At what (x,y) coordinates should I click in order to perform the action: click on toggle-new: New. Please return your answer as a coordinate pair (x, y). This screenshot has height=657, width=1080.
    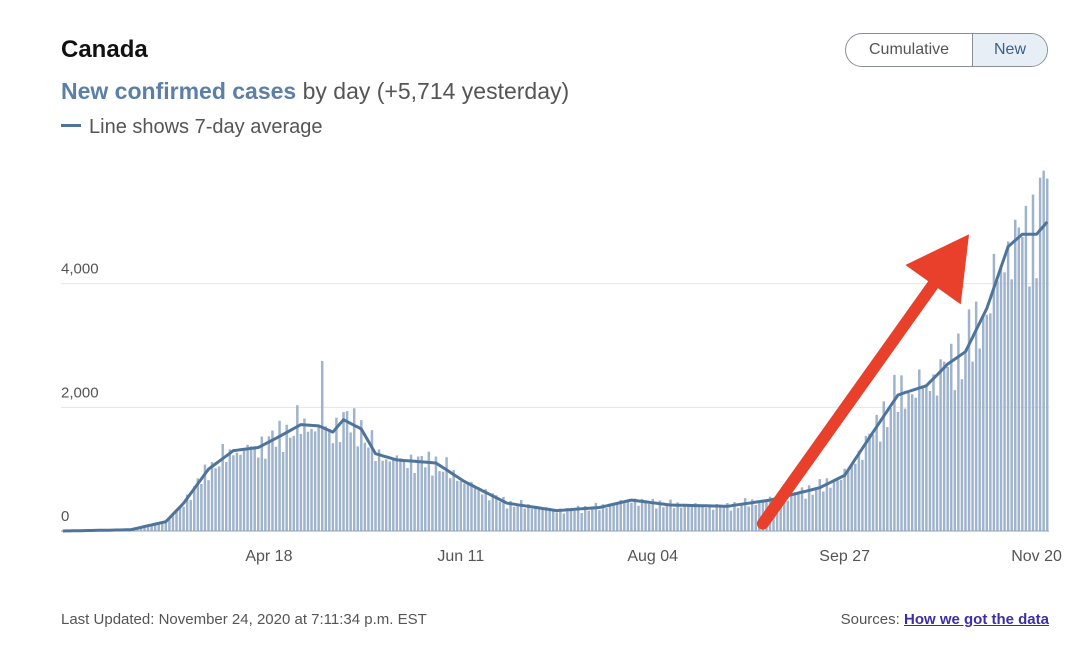
    Looking at the image, I should click on (1010, 50).